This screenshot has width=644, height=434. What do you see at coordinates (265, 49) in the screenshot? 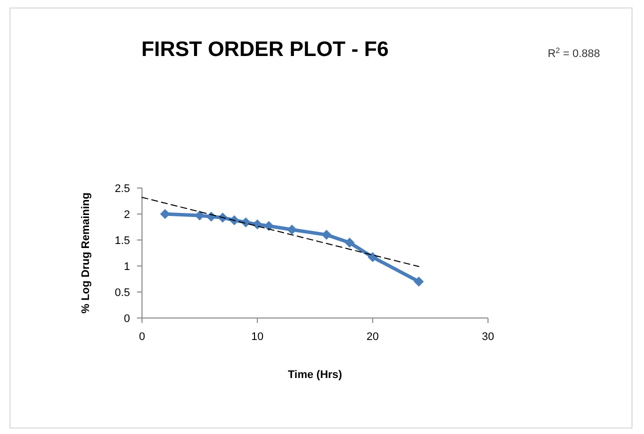
I see `chart-title: FIRST ORDER PLOT - F6` at bounding box center [265, 49].